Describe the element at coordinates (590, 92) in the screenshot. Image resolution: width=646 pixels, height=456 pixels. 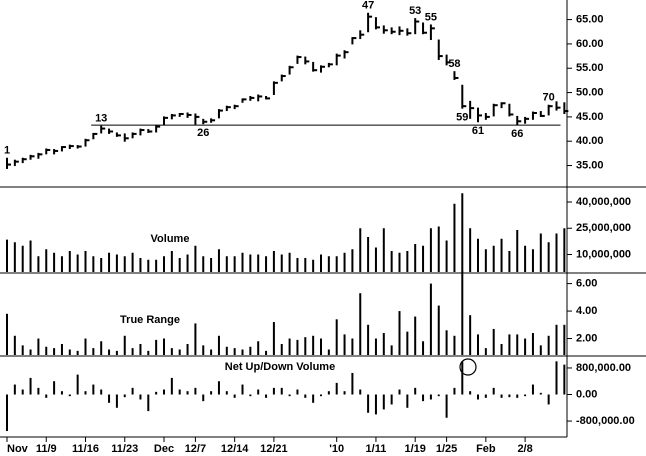
I see `y-tick-label: 50.00` at that location.